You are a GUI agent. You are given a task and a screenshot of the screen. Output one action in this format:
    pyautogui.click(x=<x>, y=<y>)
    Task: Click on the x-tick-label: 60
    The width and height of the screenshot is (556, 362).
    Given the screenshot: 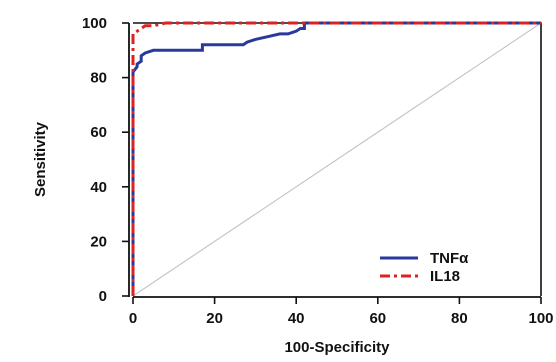 What is the action you would take?
    pyautogui.click(x=377, y=318)
    